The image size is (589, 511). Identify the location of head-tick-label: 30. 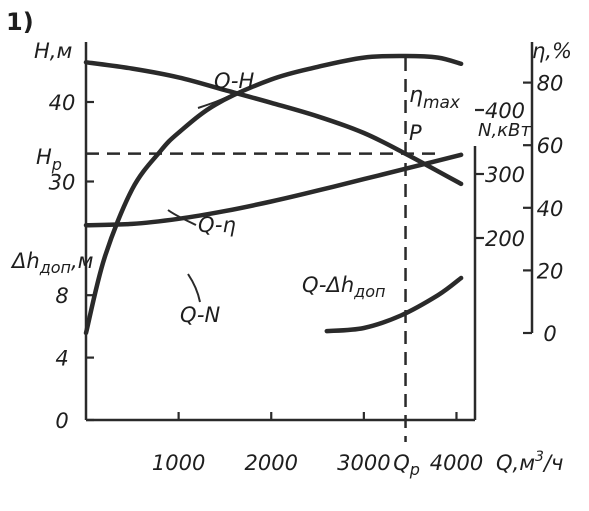
(62, 183).